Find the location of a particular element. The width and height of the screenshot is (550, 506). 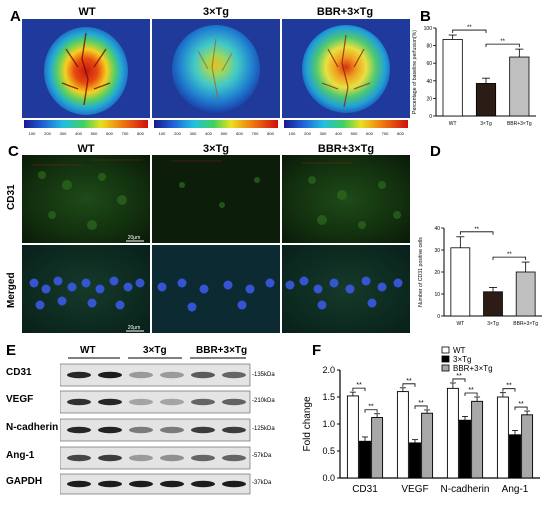

kda-ncadherin: -125kDa is located at coordinates (263, 429).